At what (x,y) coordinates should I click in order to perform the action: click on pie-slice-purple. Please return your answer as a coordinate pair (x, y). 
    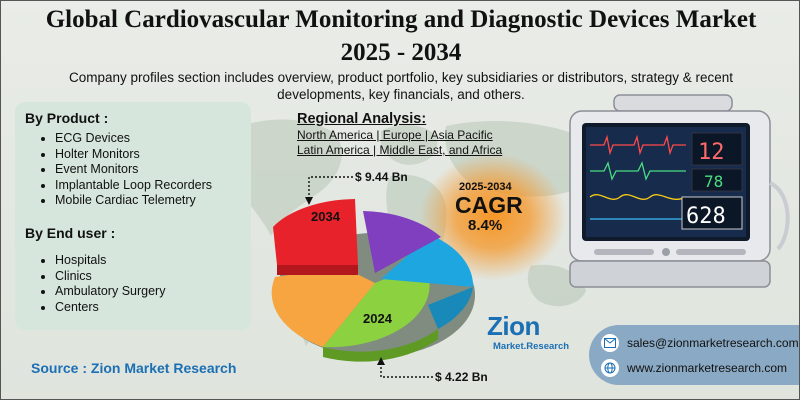
    Looking at the image, I should click on (402, 242).